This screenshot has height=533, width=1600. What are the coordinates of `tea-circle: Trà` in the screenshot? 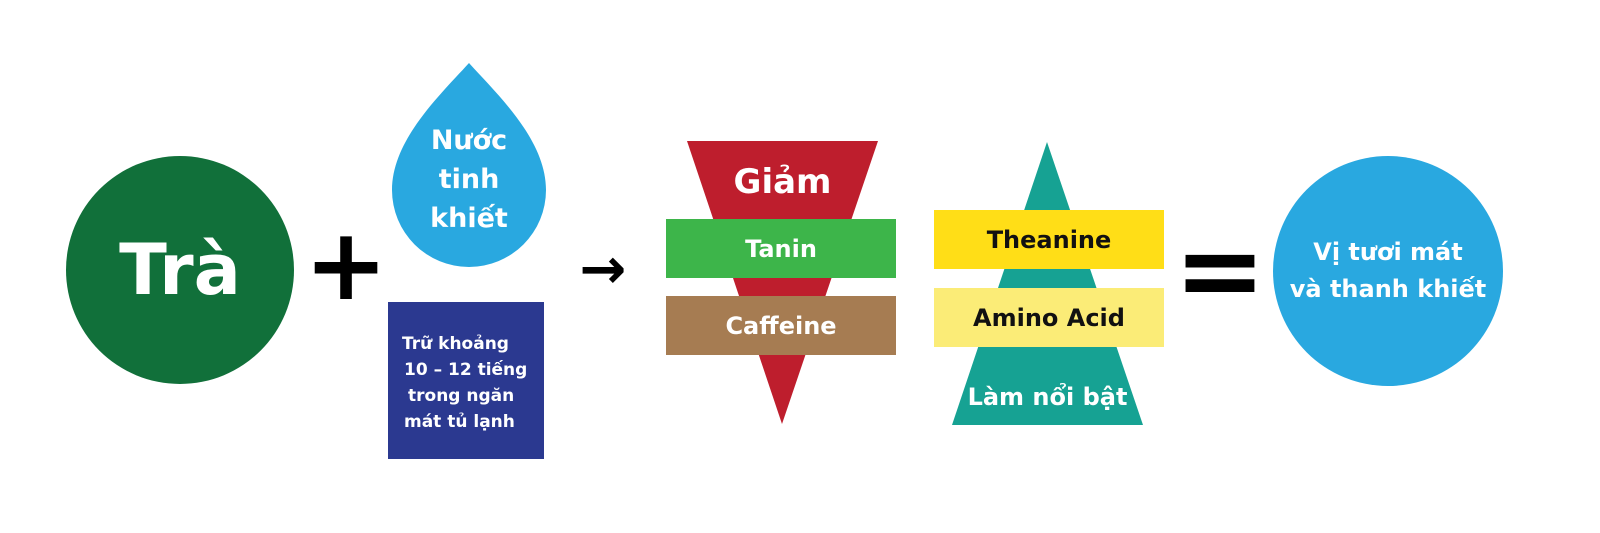 It's located at (180, 270).